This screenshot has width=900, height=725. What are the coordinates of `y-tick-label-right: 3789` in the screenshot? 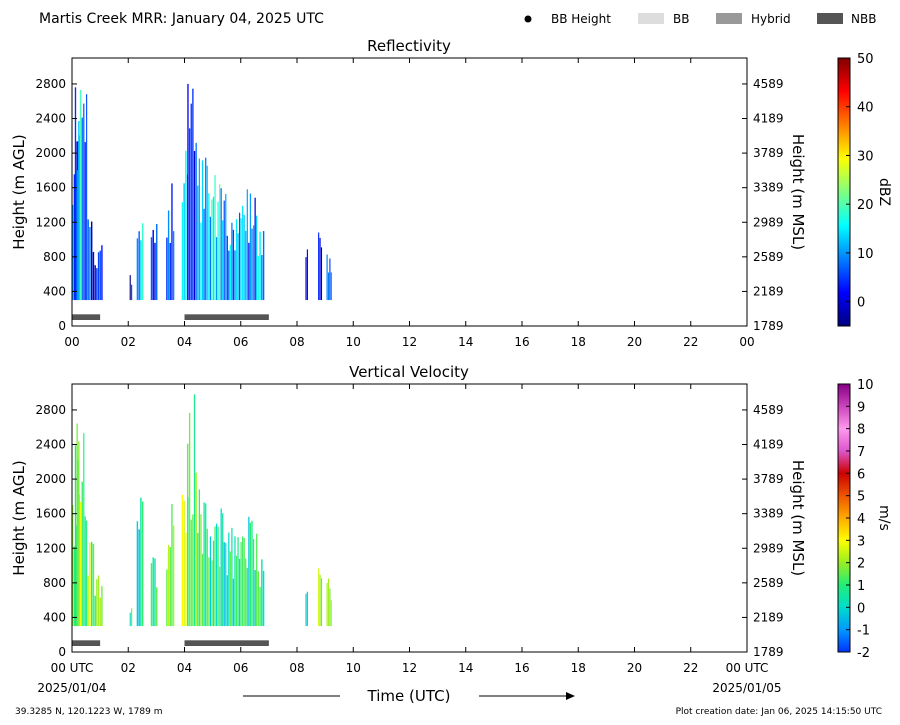 It's located at (768, 153).